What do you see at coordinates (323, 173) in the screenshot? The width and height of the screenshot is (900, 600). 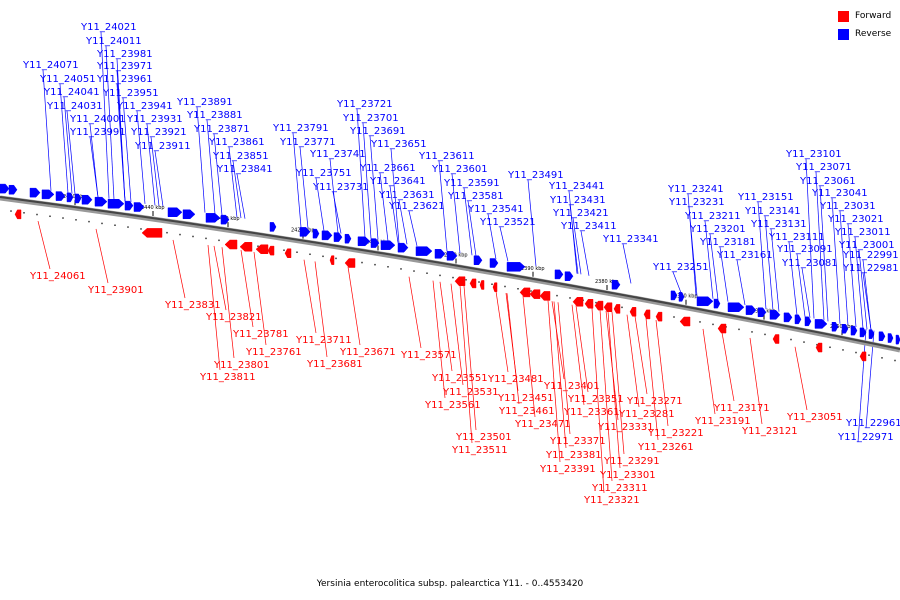 I see `reverse-gene-label: Y11_23751` at bounding box center [323, 173].